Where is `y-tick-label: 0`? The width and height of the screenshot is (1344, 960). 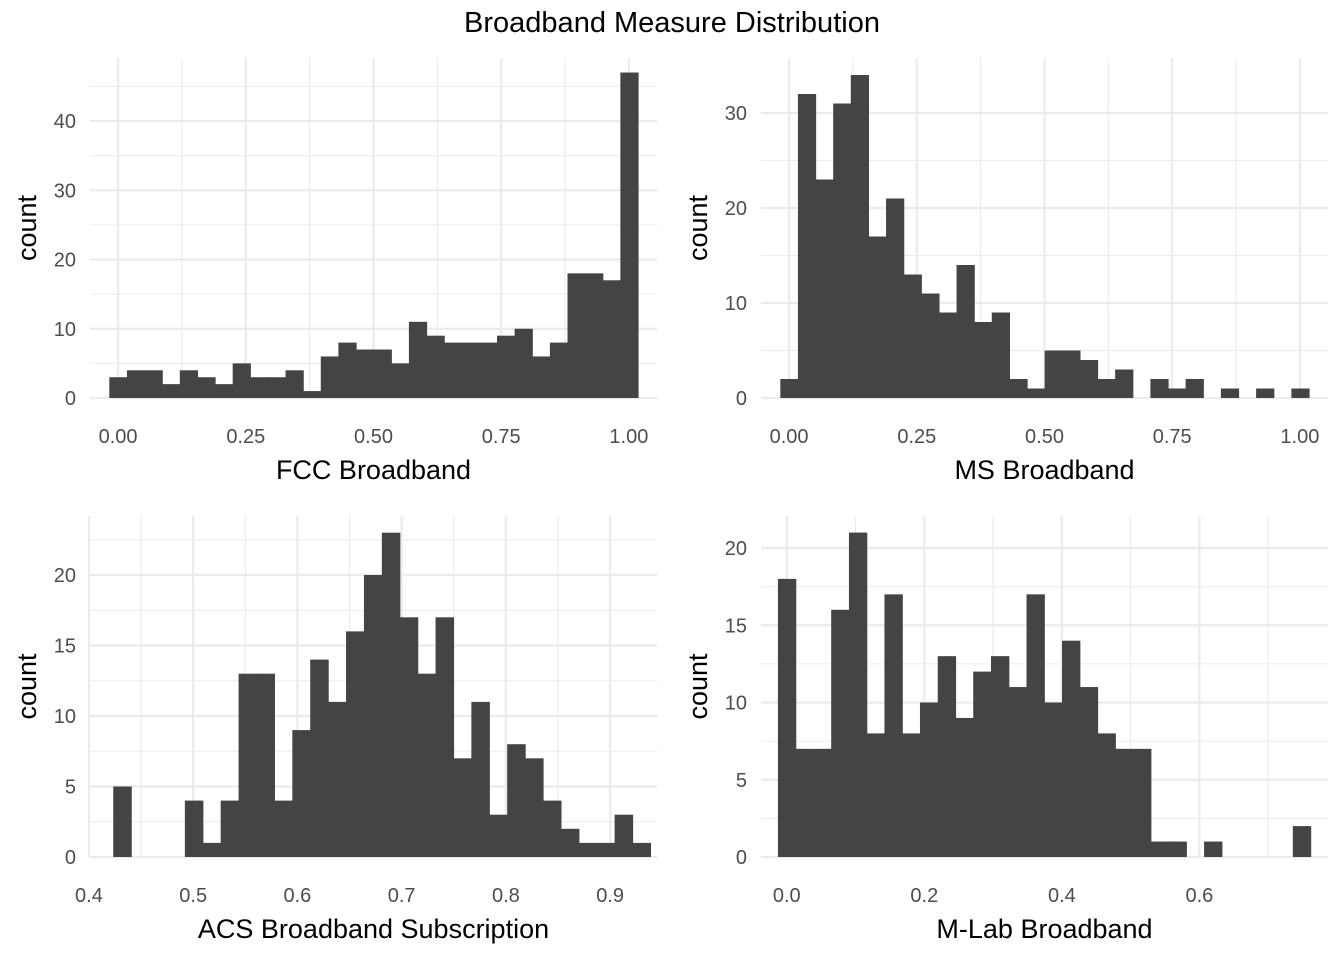 y-tick-label: 0 is located at coordinates (70, 399).